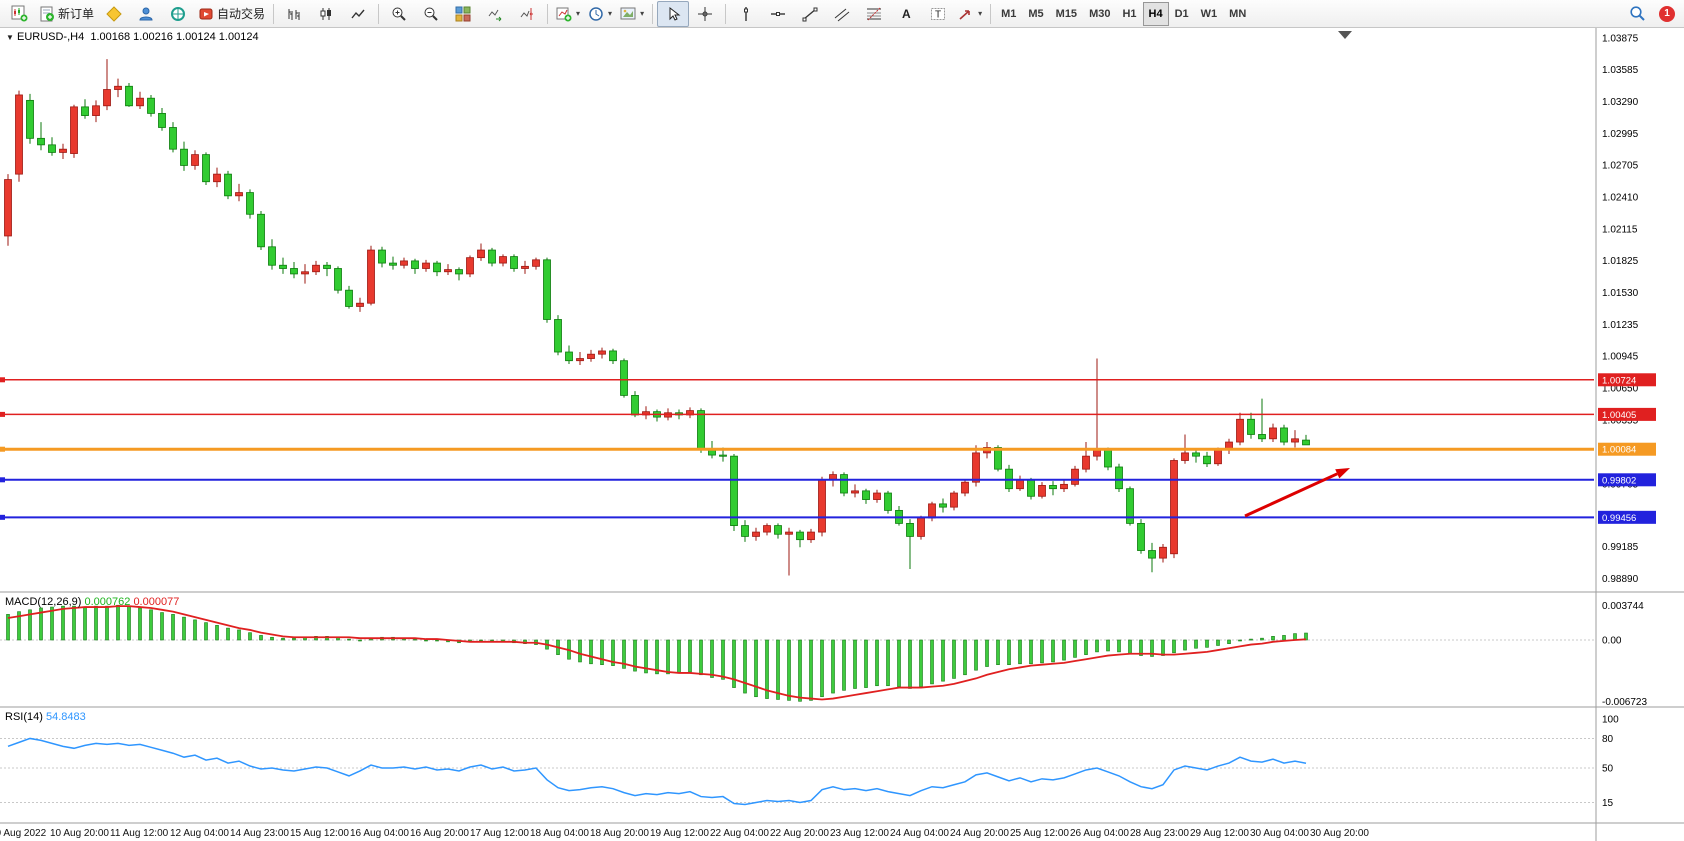  I want to click on zoom-in-button, so click(399, 14).